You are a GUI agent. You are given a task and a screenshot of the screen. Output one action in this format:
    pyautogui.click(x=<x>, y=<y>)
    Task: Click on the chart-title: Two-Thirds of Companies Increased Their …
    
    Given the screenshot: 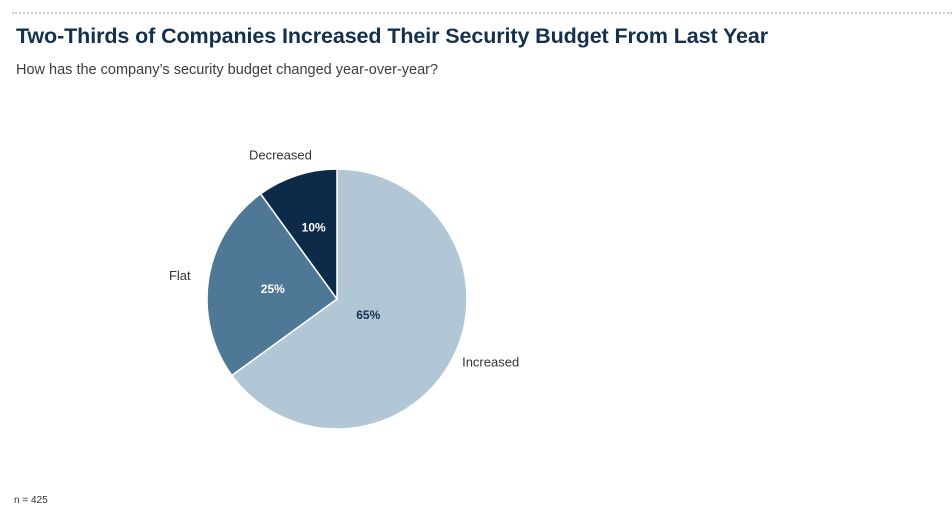 What is the action you would take?
    pyautogui.click(x=392, y=36)
    